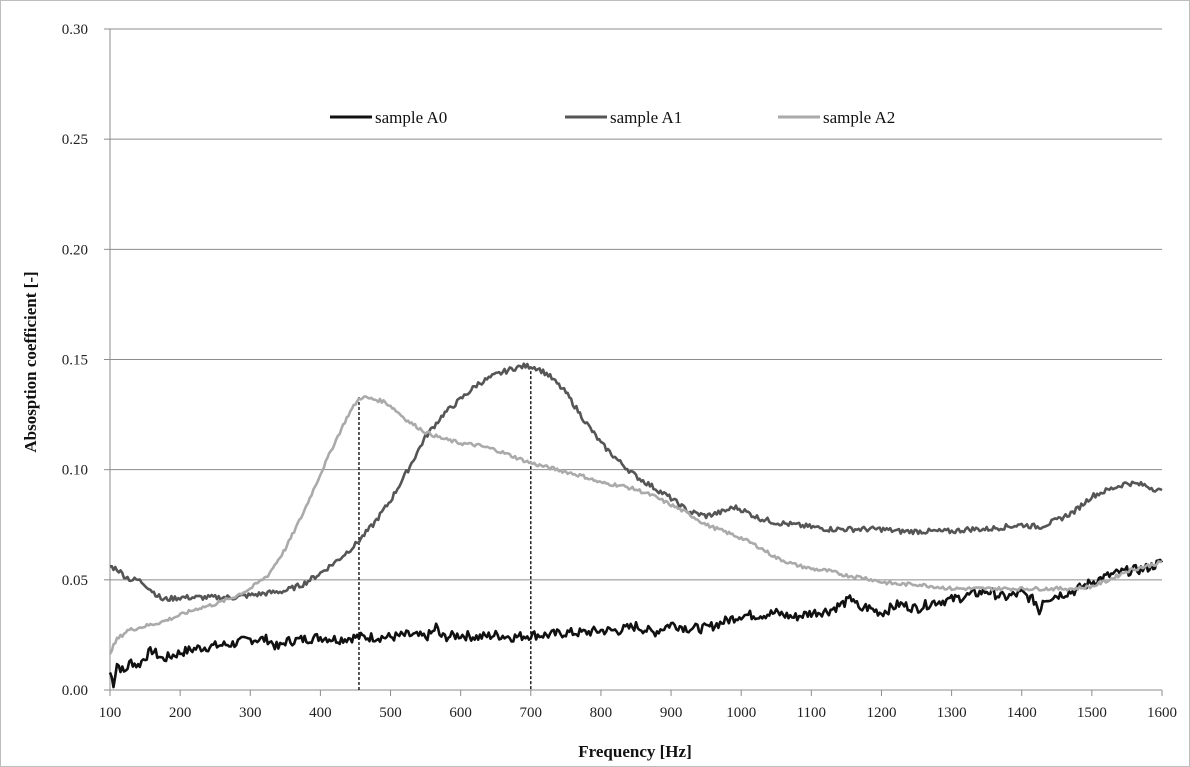  I want to click on legend: sample A0 sample A1 sample A2, so click(612, 117).